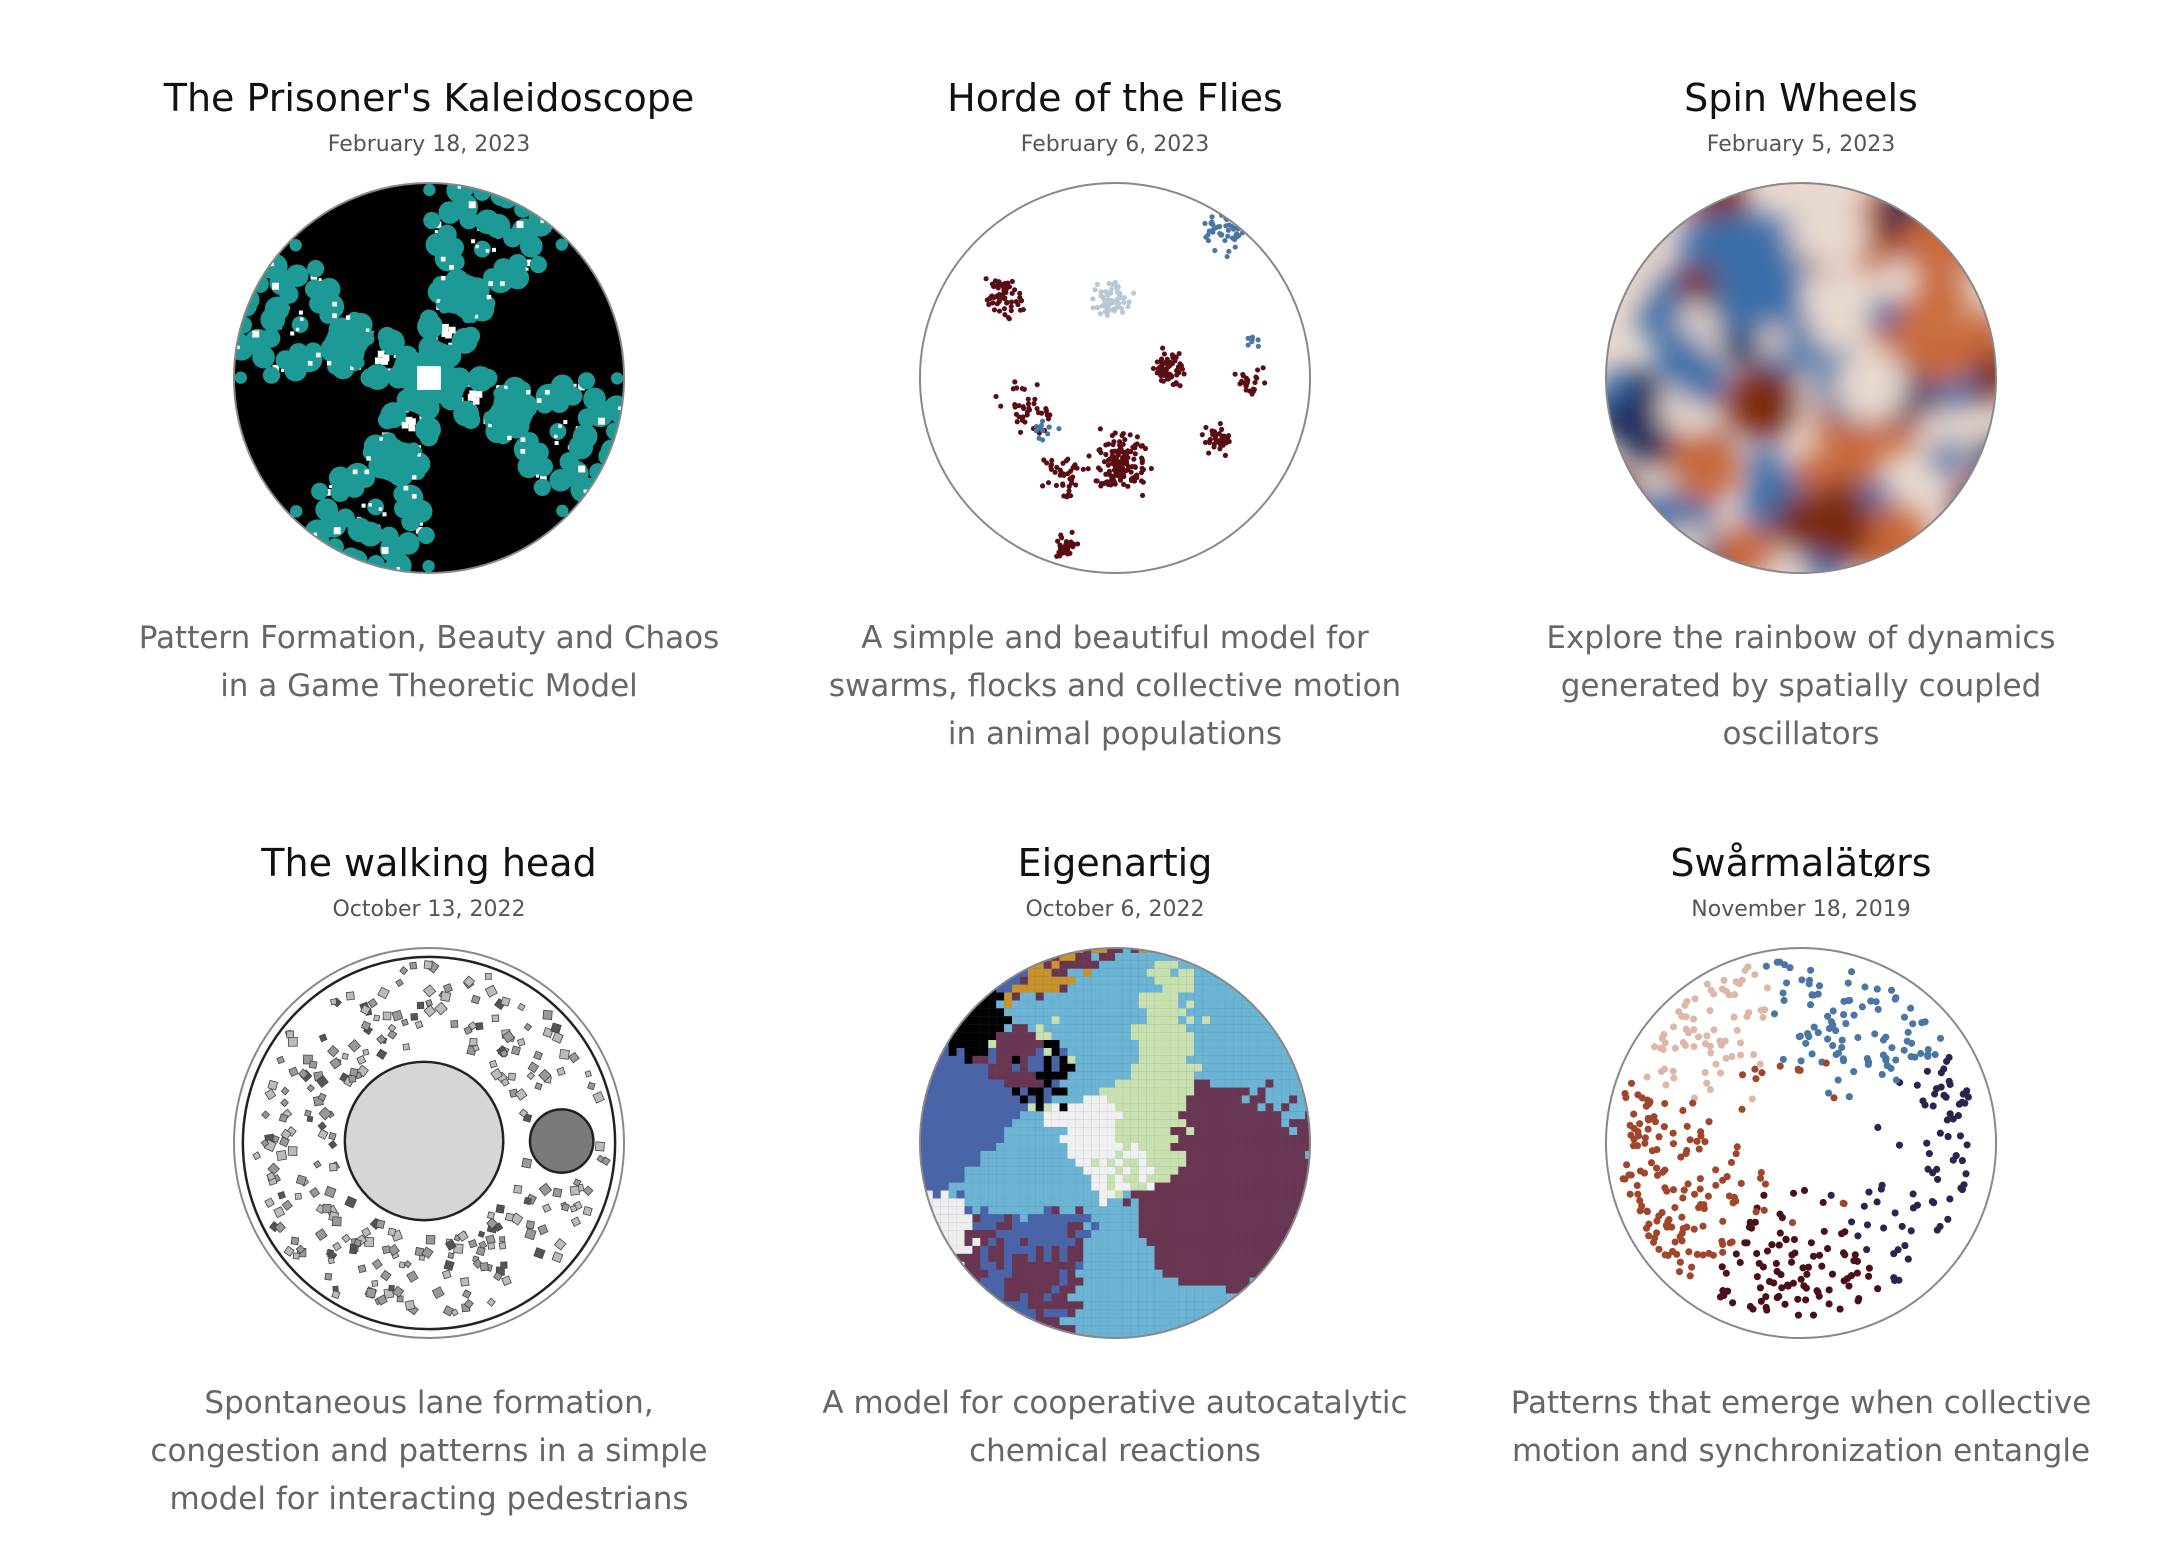 The width and height of the screenshot is (2184, 1548). Describe the element at coordinates (429, 378) in the screenshot. I see `kaleidoscope-thumbnail` at that location.